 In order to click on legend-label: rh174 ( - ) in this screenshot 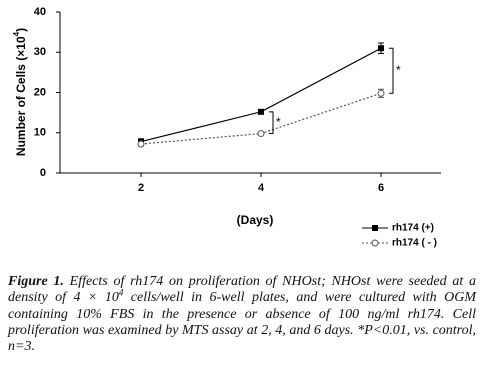, I will do `click(414, 243)`.